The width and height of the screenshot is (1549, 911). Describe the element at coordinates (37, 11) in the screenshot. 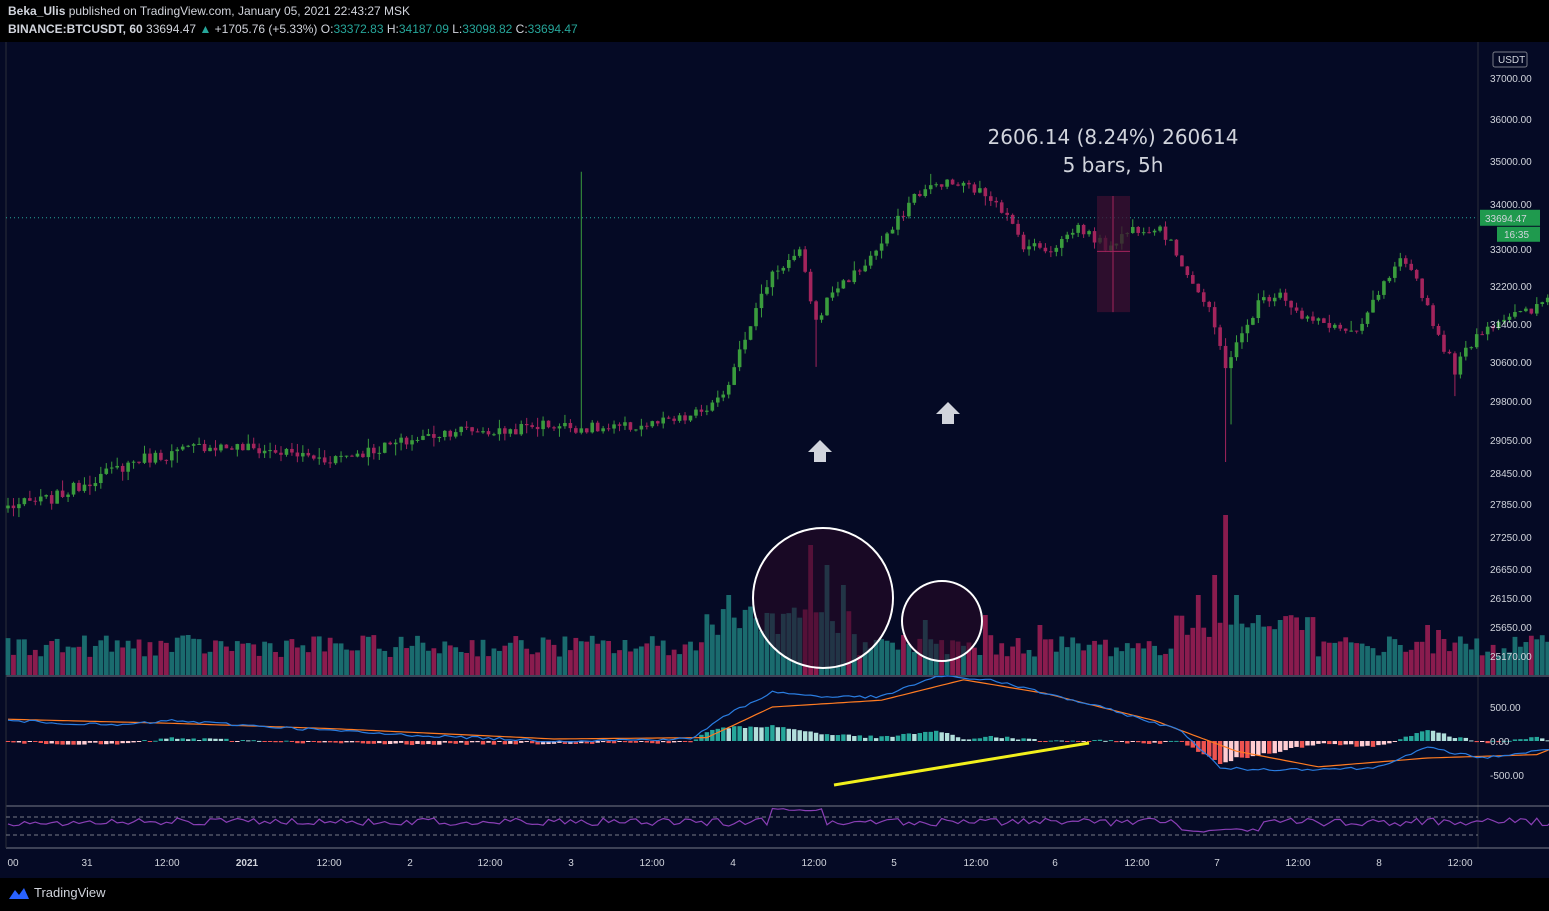

I see `author-name: Beka_Ulis` at that location.